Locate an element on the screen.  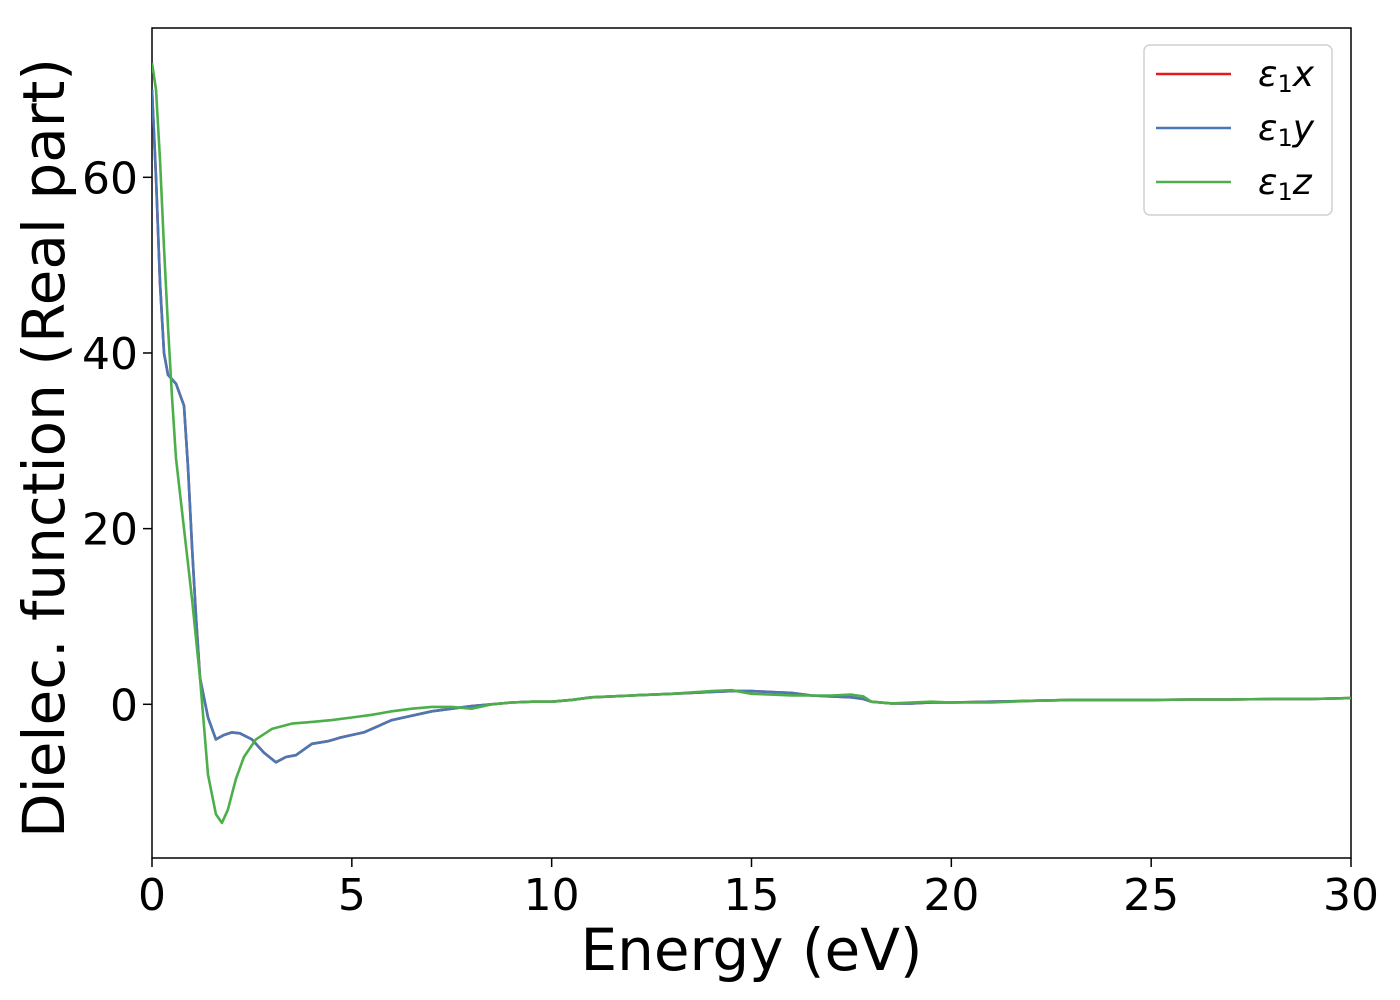
legend: ε1x ε1y ε1z is located at coordinates (1238, 130).